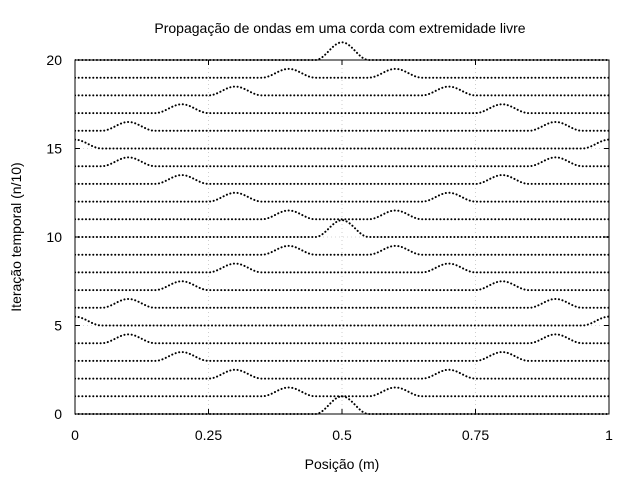  What do you see at coordinates (54, 237) in the screenshot?
I see `y-tick-label: 10` at bounding box center [54, 237].